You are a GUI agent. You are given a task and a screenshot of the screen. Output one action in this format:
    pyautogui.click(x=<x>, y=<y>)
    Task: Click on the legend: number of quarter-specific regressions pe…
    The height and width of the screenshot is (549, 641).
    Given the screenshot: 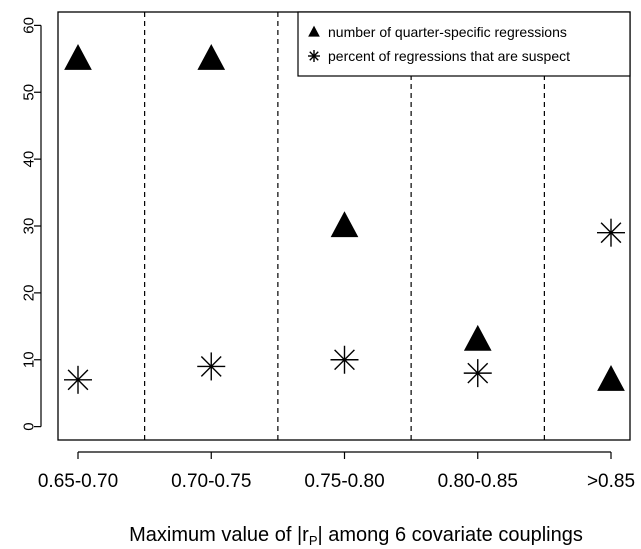 What is the action you would take?
    pyautogui.click(x=464, y=44)
    